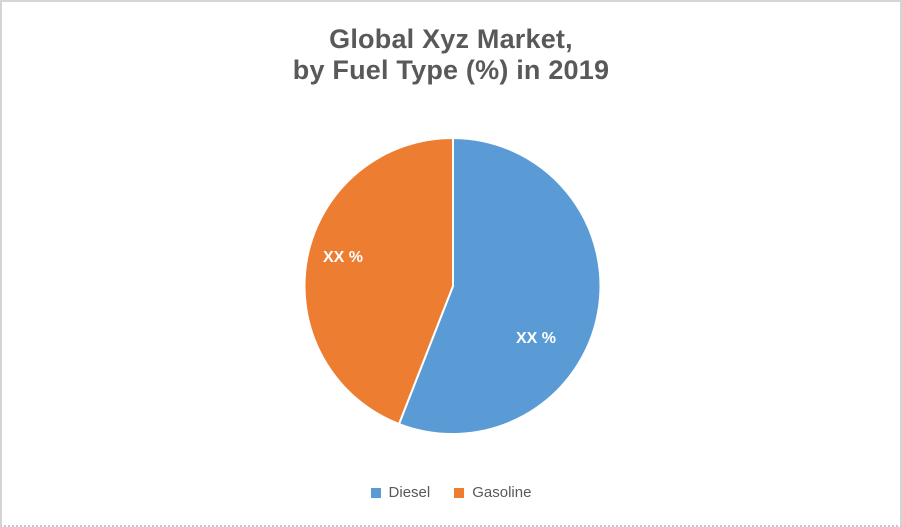  Describe the element at coordinates (459, 492) in the screenshot. I see `legend-swatch-gasoline-icon` at that location.